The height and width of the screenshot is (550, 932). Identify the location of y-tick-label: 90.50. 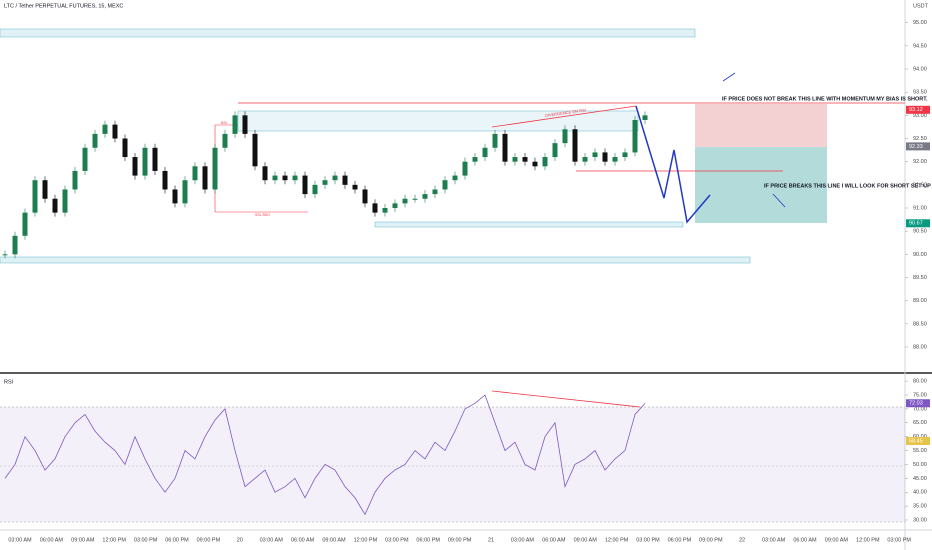
(920, 232).